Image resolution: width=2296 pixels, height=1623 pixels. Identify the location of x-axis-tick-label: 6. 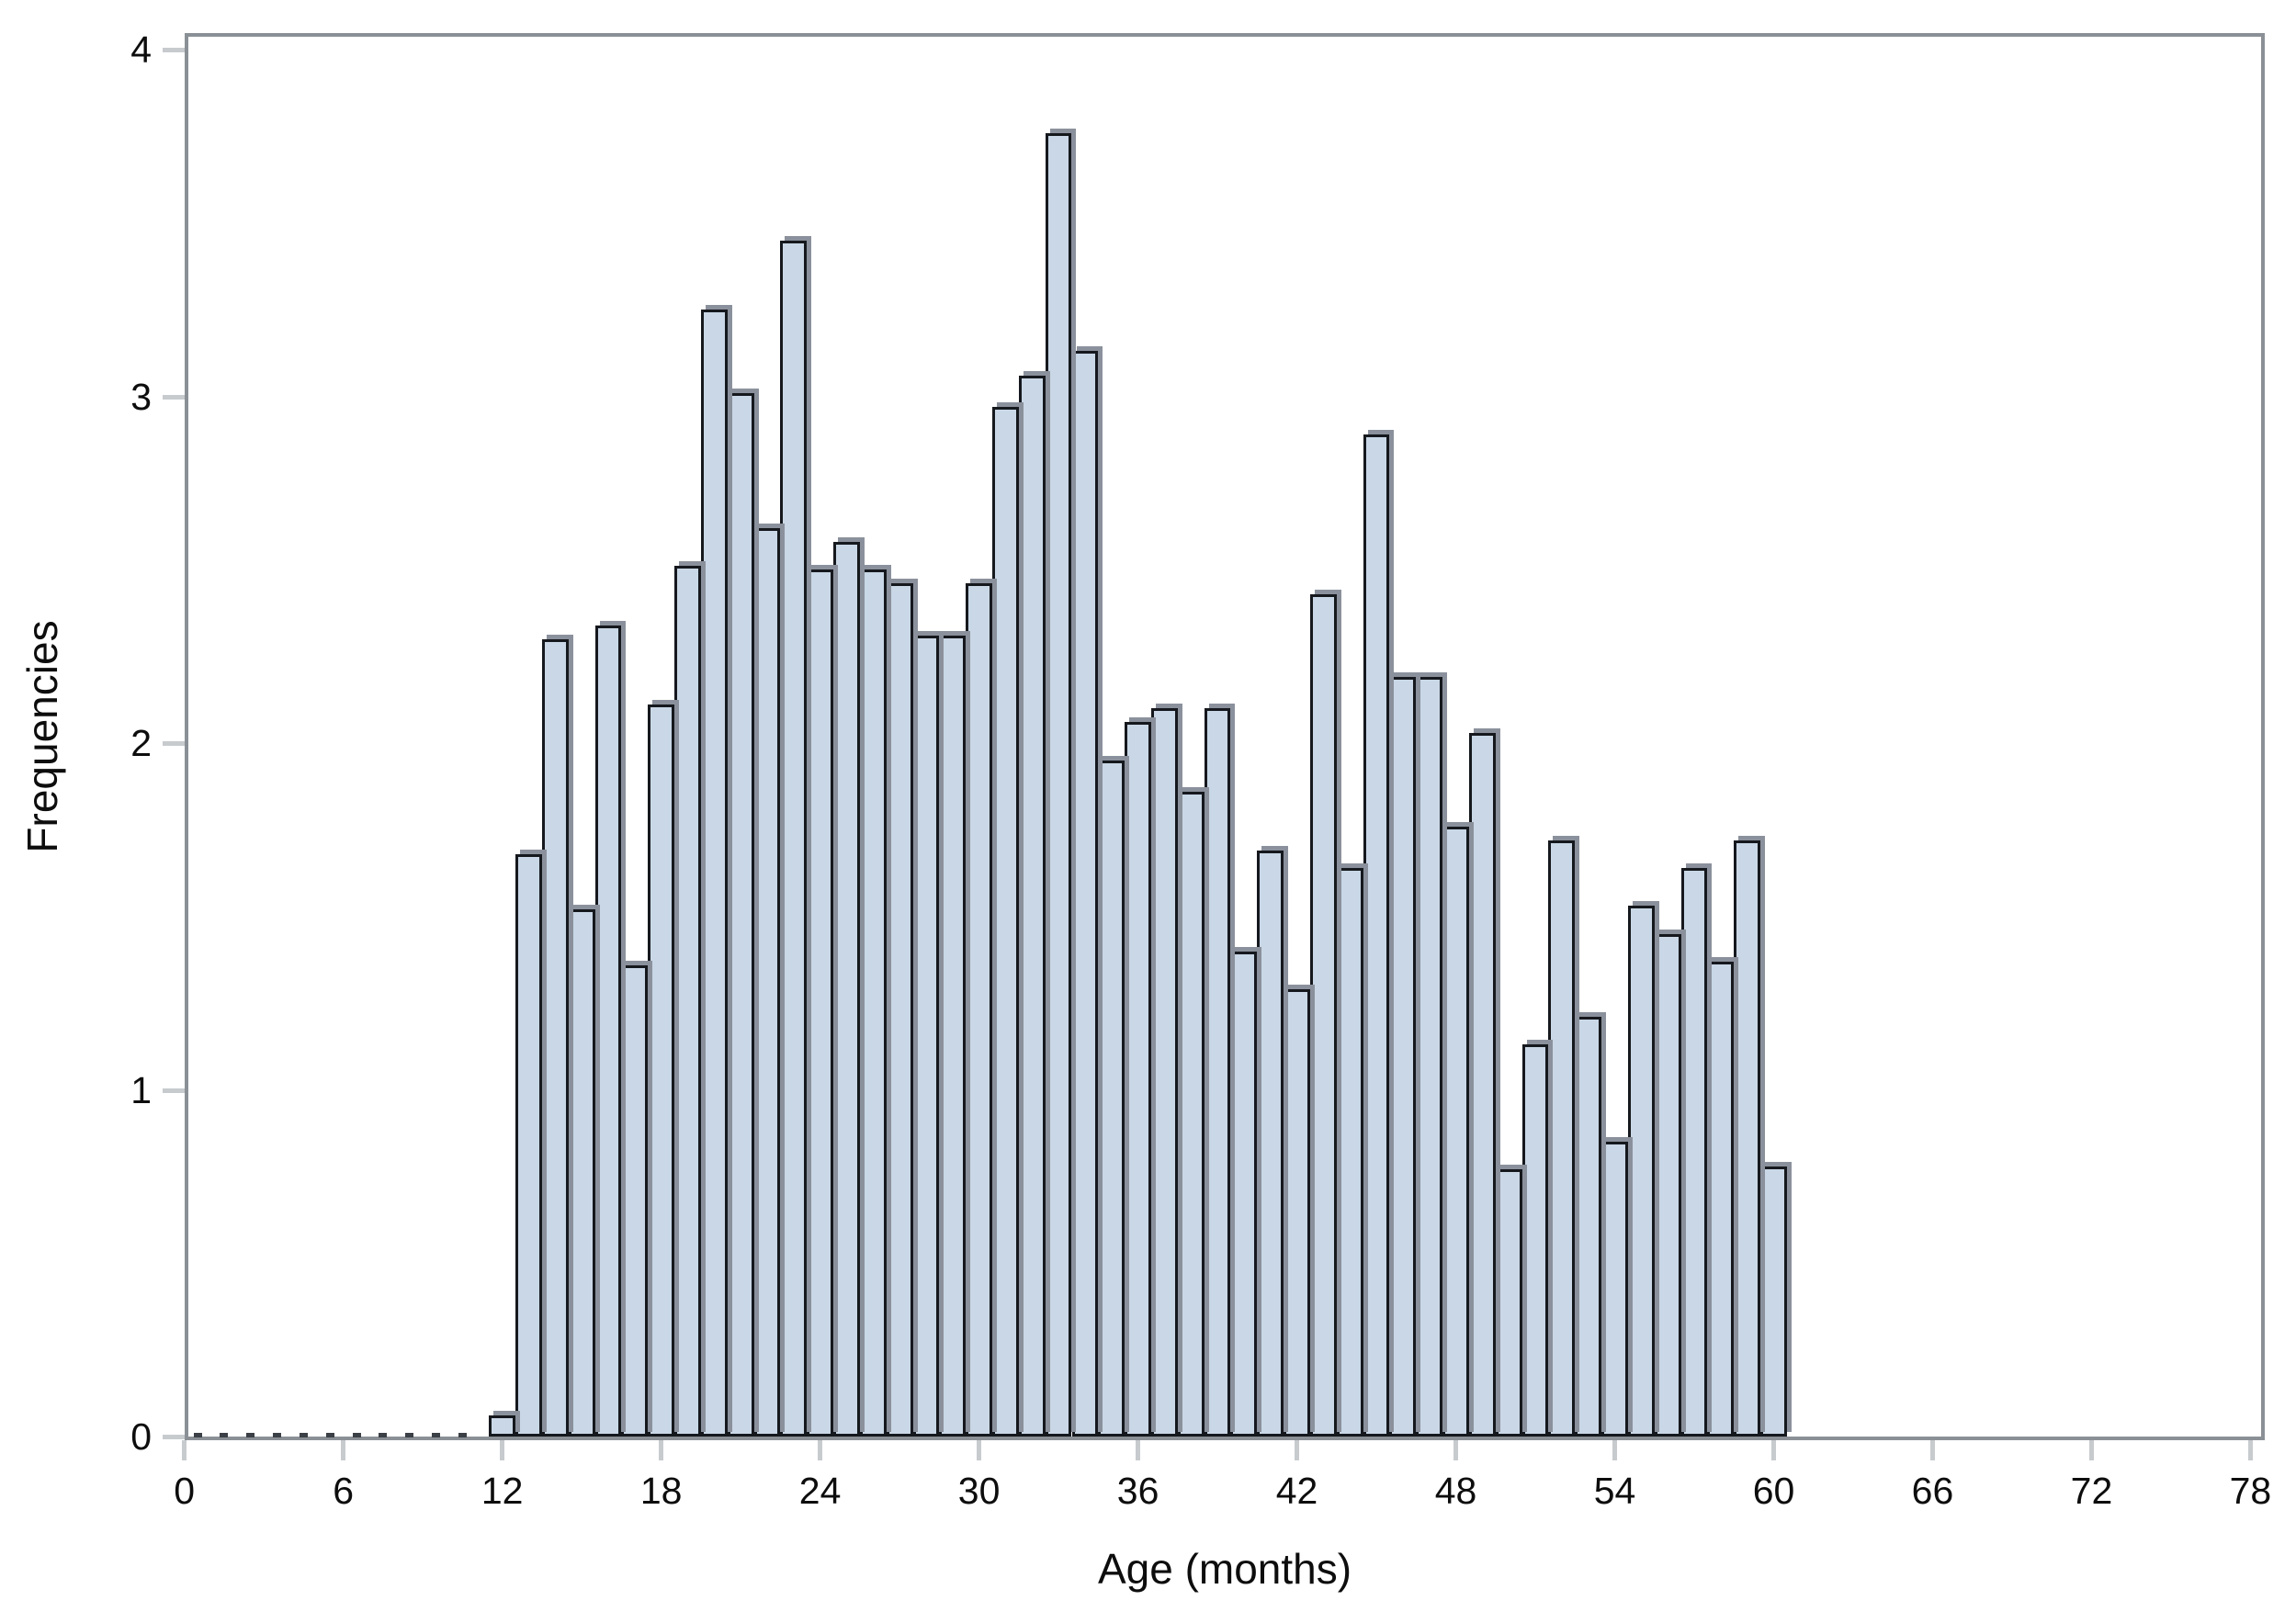
(344, 1491).